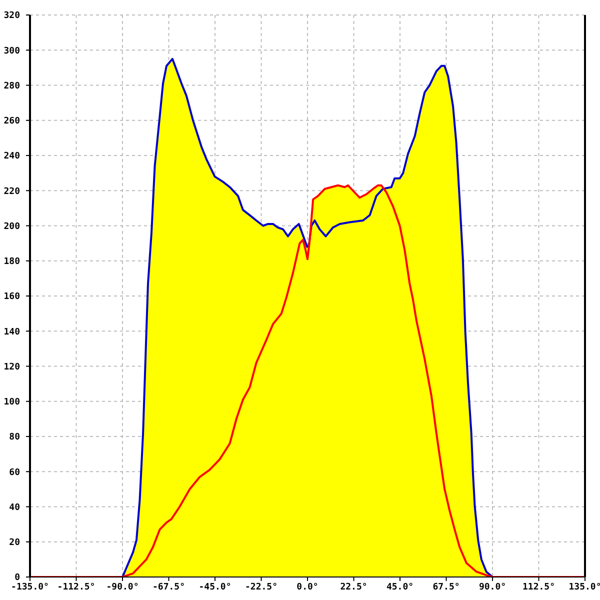  Describe the element at coordinates (14, 507) in the screenshot. I see `y-tick-label: 40` at that location.